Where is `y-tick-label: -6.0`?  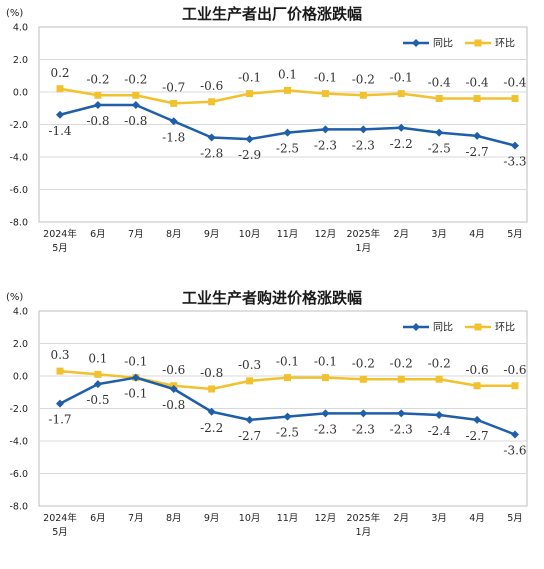 y-tick-label: -6.0 is located at coordinates (18, 474).